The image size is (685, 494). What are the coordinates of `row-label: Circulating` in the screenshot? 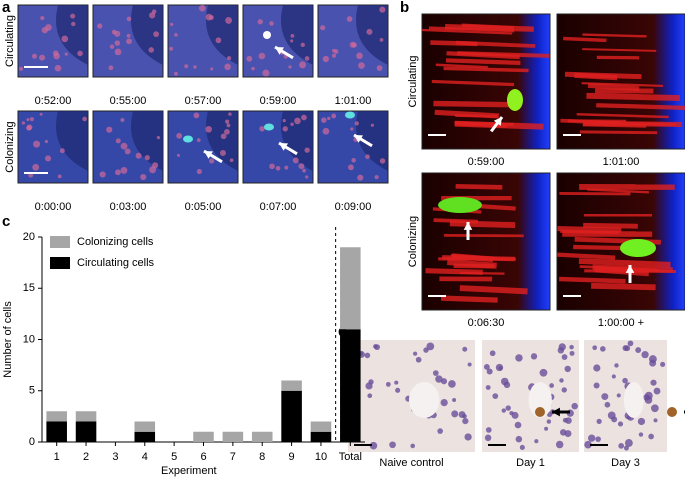 It's located at (413, 82).